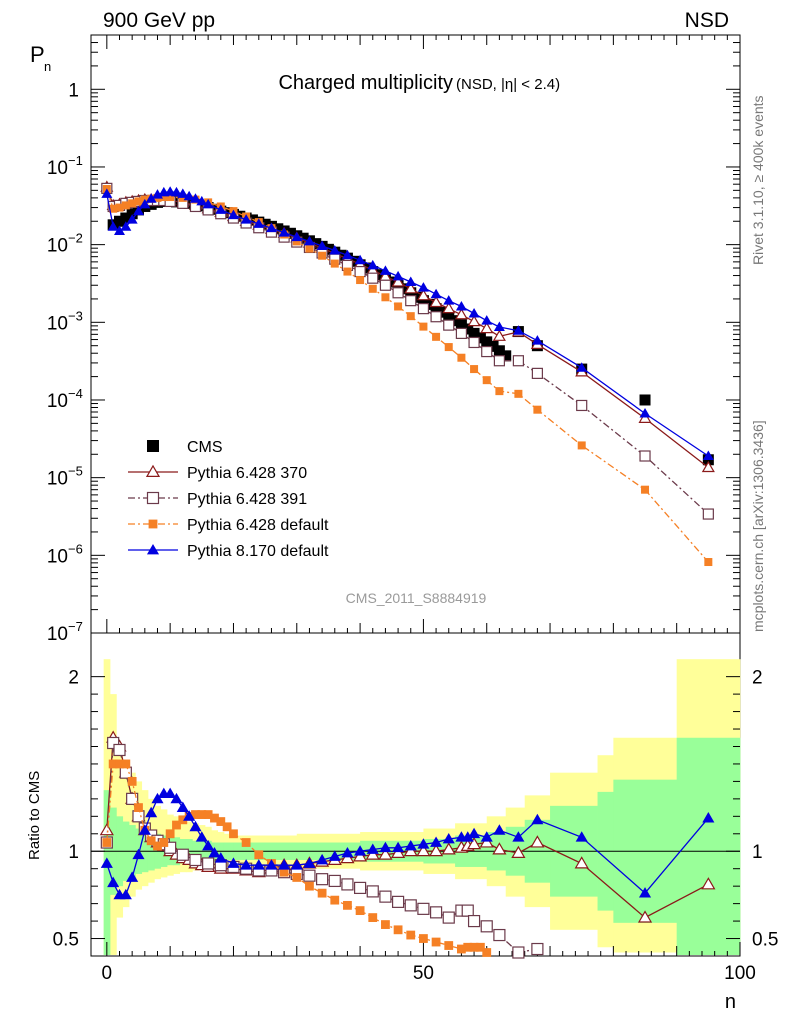 The image size is (786, 1024). Describe the element at coordinates (34, 815) in the screenshot. I see `ratio-ylabel: Ratio to CMS` at that location.